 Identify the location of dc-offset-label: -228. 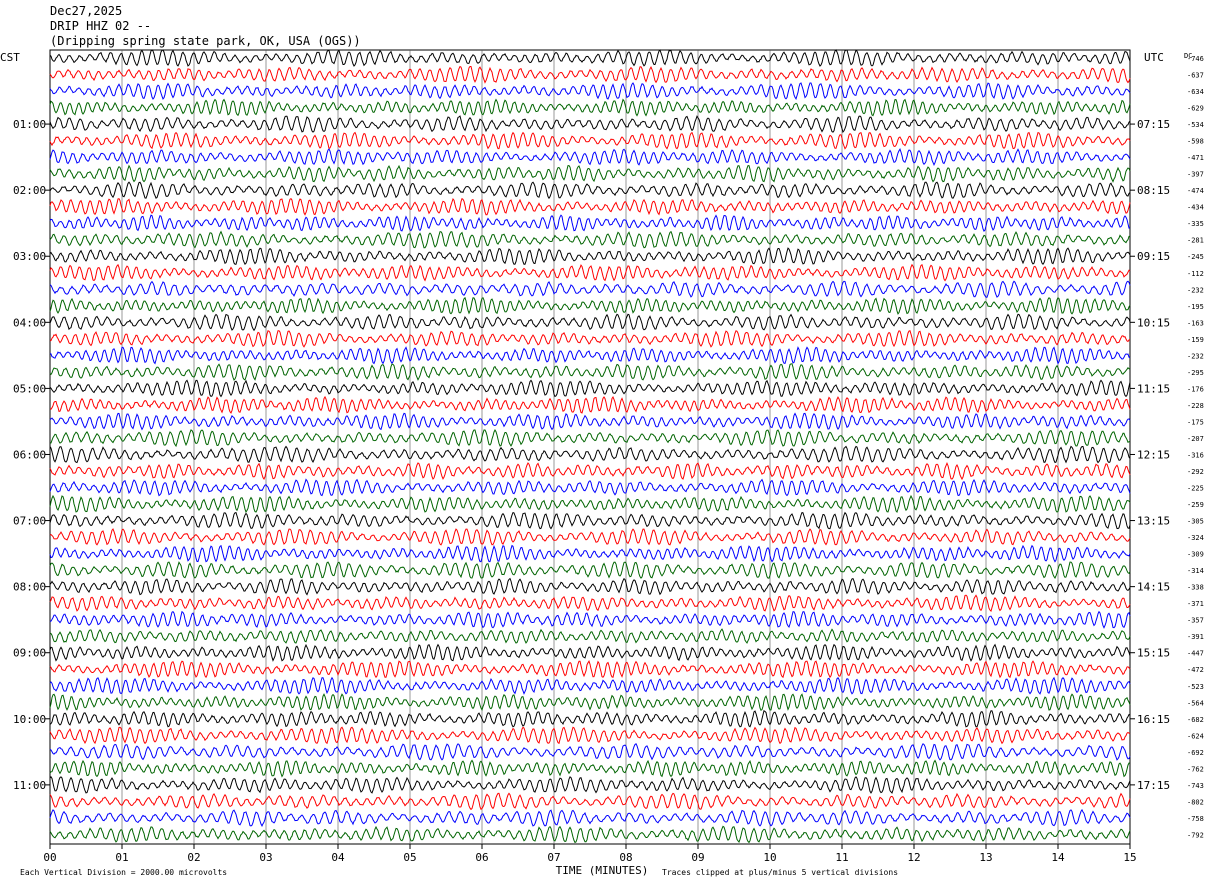
(1195, 406).